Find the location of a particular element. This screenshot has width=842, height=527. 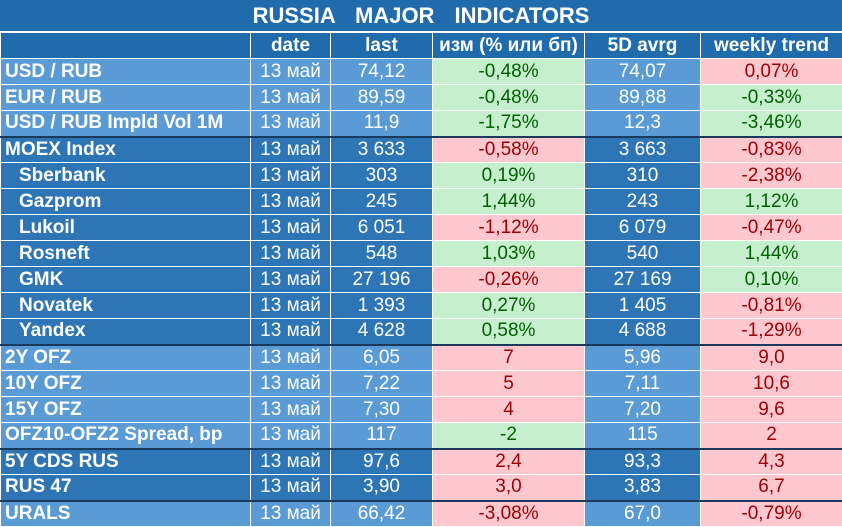

row-last: 6 051 is located at coordinates (382, 228).